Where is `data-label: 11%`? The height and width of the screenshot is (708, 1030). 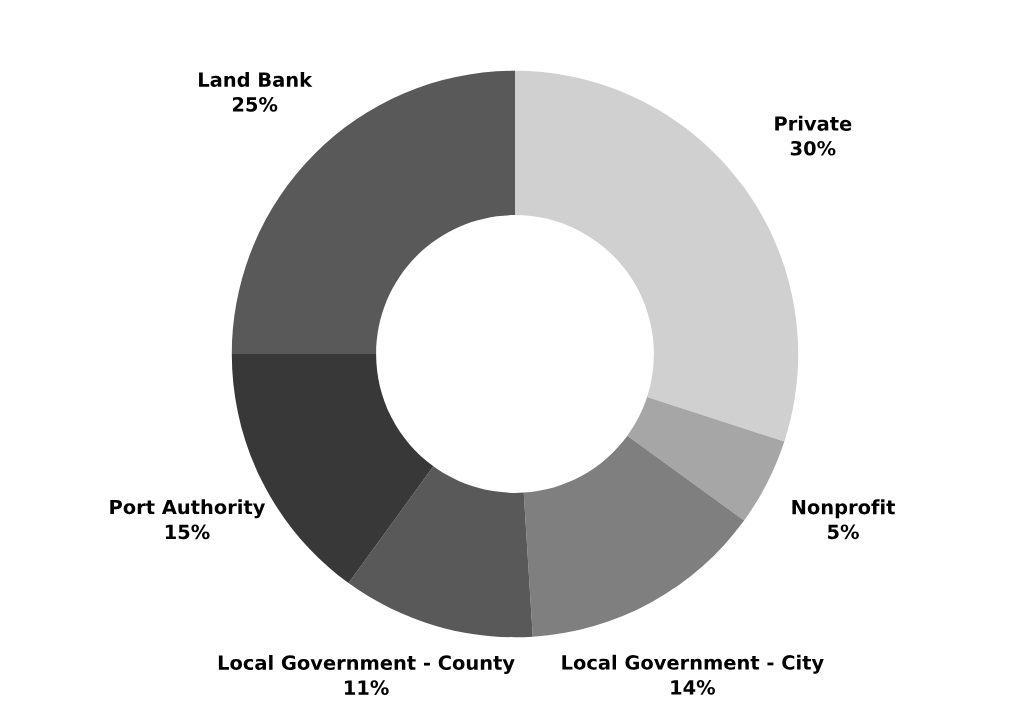 data-label: 11% is located at coordinates (366, 687).